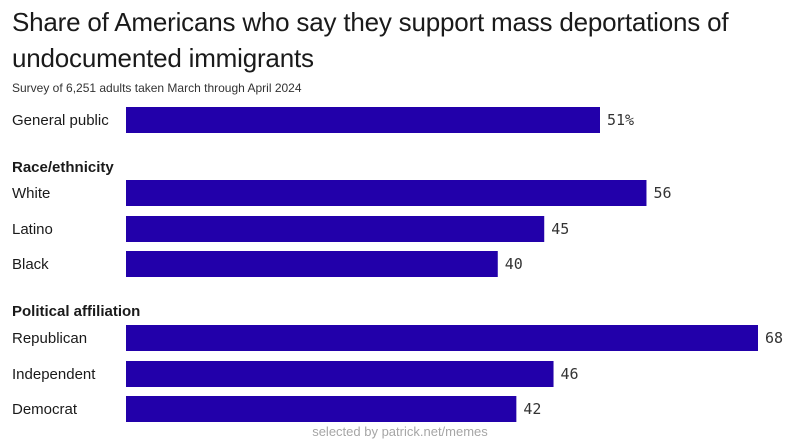 This screenshot has width=800, height=445. Describe the element at coordinates (774, 338) in the screenshot. I see `value-label-republican: 68` at that location.